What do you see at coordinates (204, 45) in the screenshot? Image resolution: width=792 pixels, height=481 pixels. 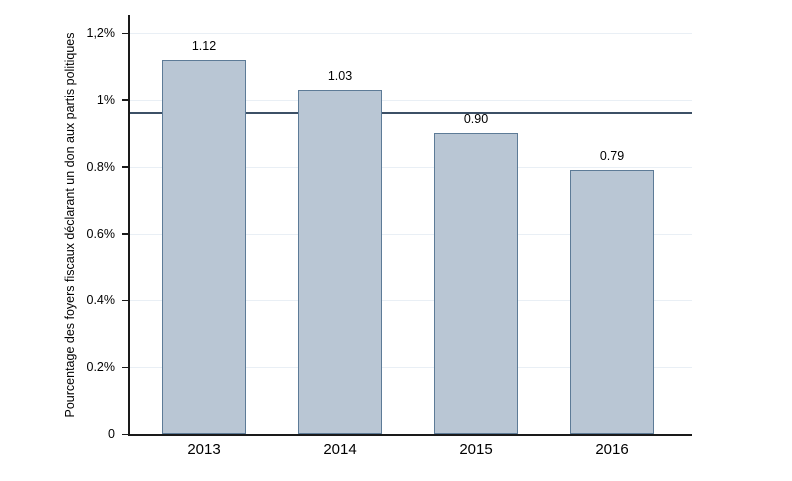 I see `bar-value-label: 1.12` at bounding box center [204, 45].